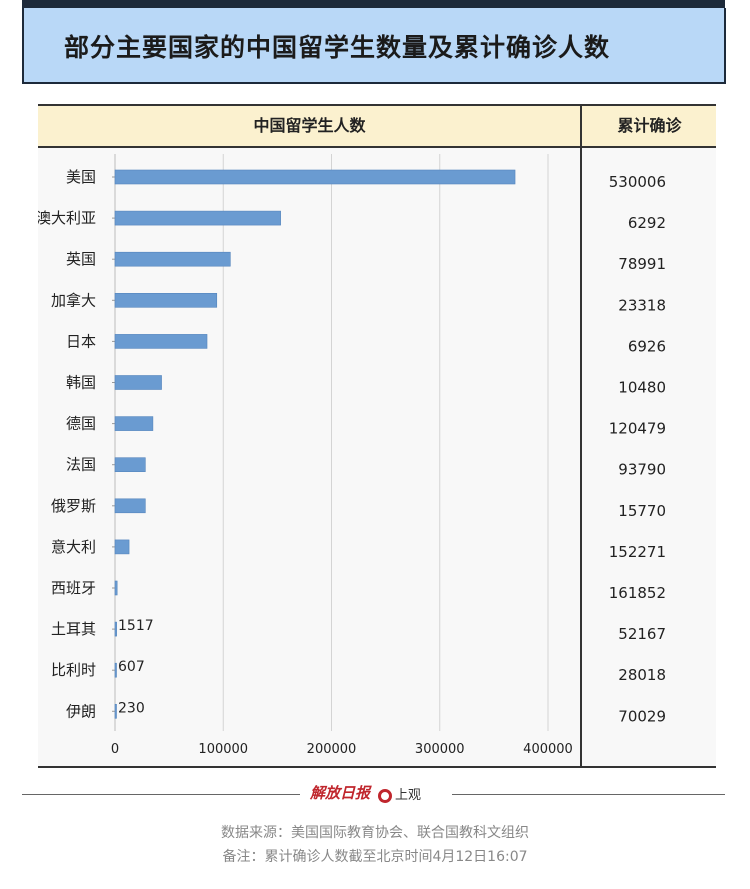  What do you see at coordinates (131, 667) in the screenshot?
I see `bar-value-label-12: 607` at bounding box center [131, 667].